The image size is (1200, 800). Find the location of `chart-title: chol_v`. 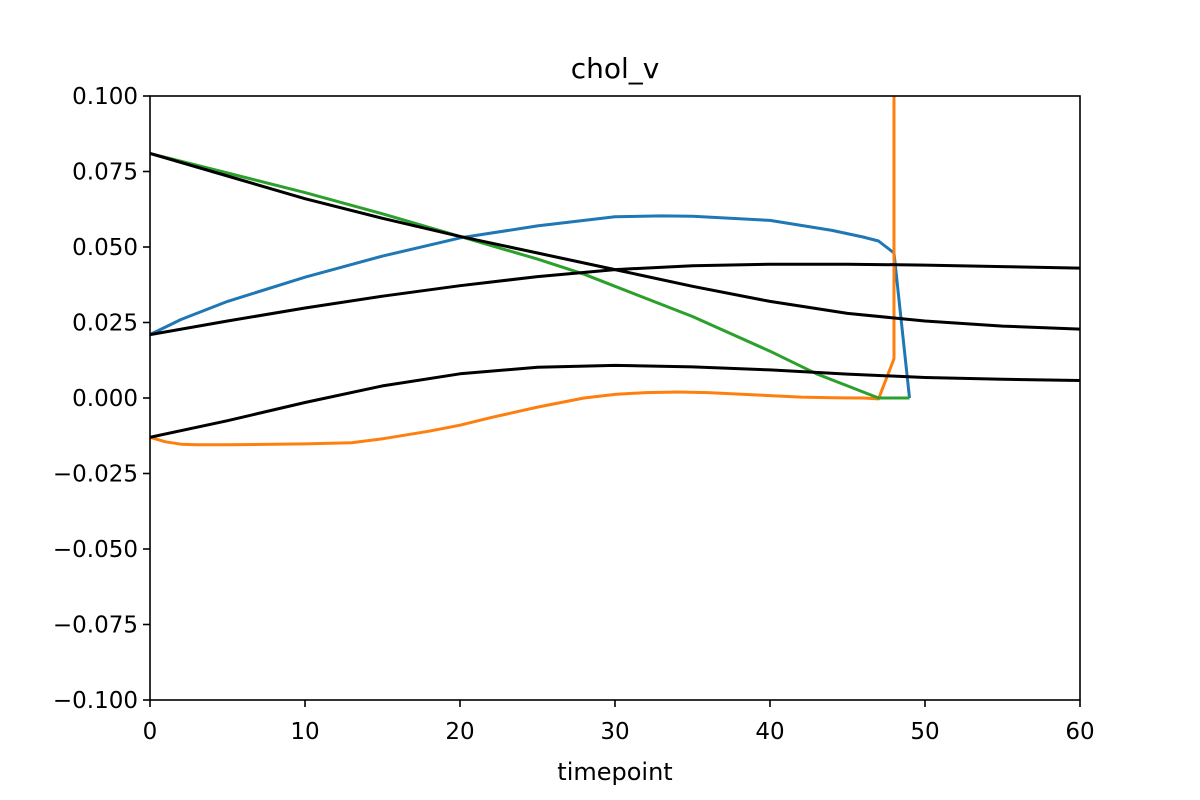

chart-title: chol_v is located at coordinates (615, 68).